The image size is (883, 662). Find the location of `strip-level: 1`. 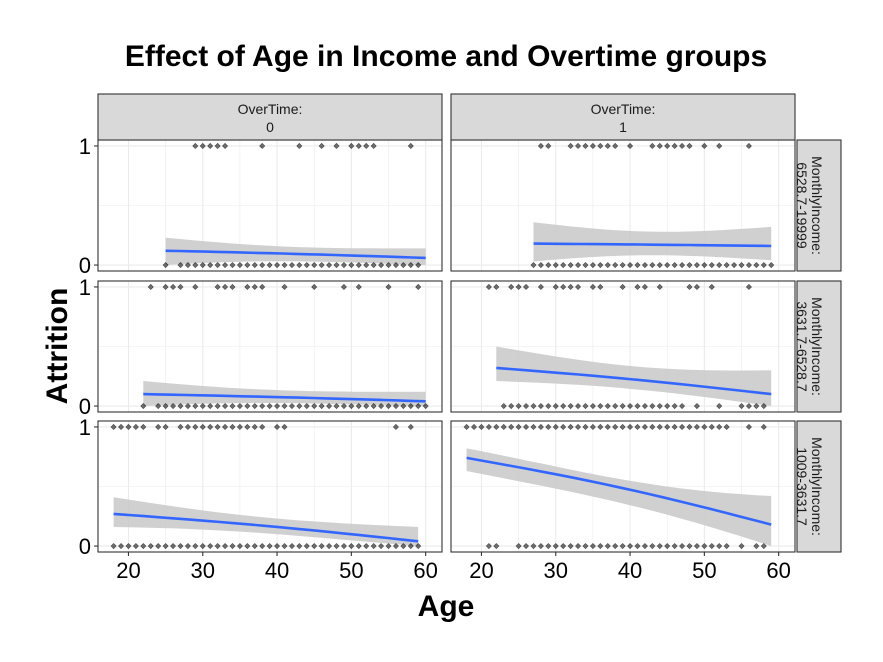

strip-level: 1 is located at coordinates (623, 127).